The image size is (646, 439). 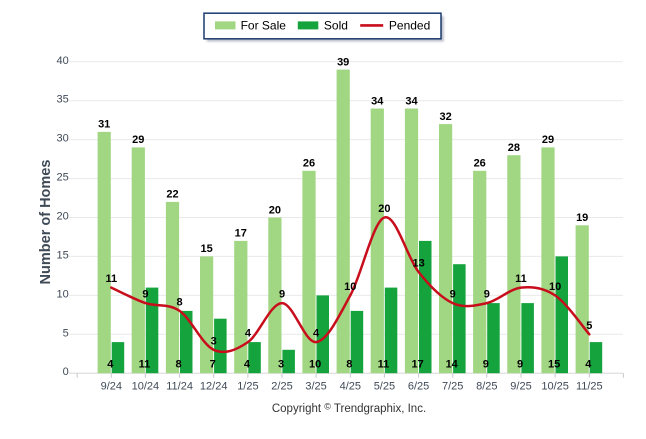 I want to click on svg-text: 39, so click(x=343, y=62).